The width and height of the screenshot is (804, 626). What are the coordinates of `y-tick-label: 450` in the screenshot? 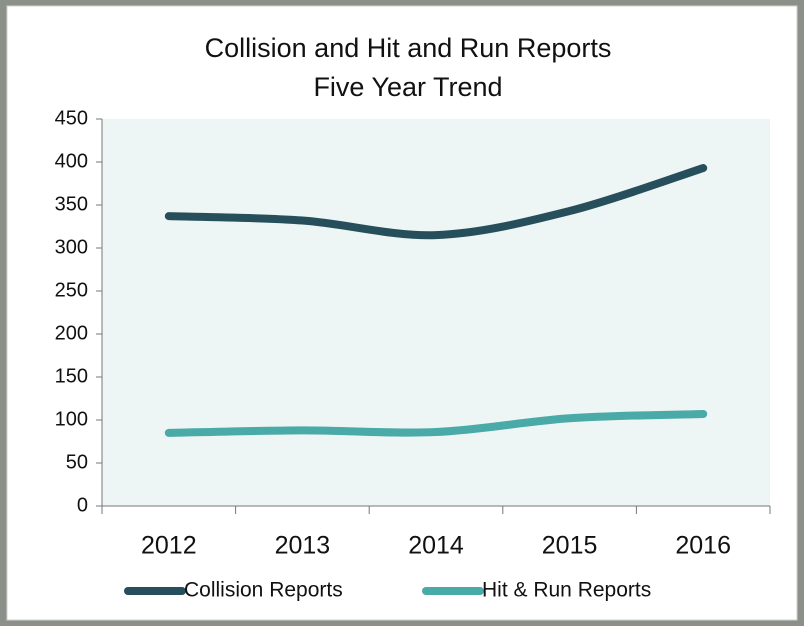 It's located at (71, 118).